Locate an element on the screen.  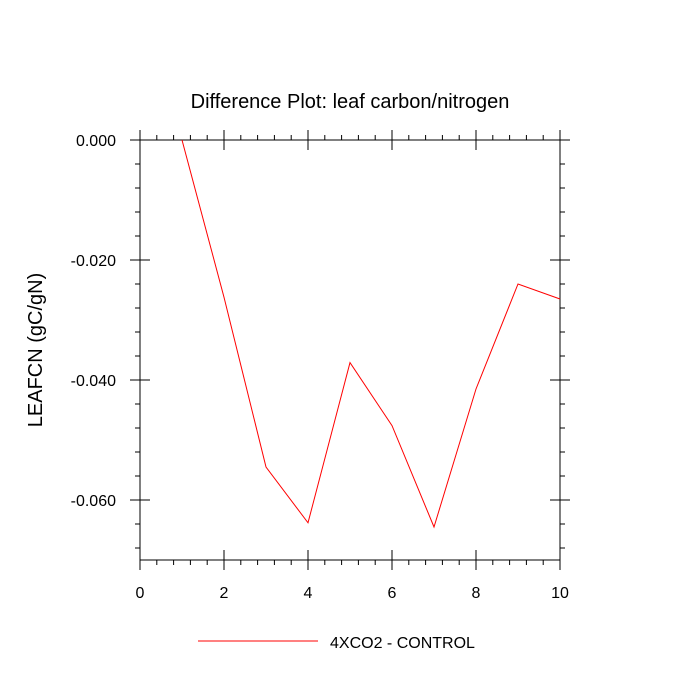
legend: 4XCO2 - CONTROL is located at coordinates (336, 643).